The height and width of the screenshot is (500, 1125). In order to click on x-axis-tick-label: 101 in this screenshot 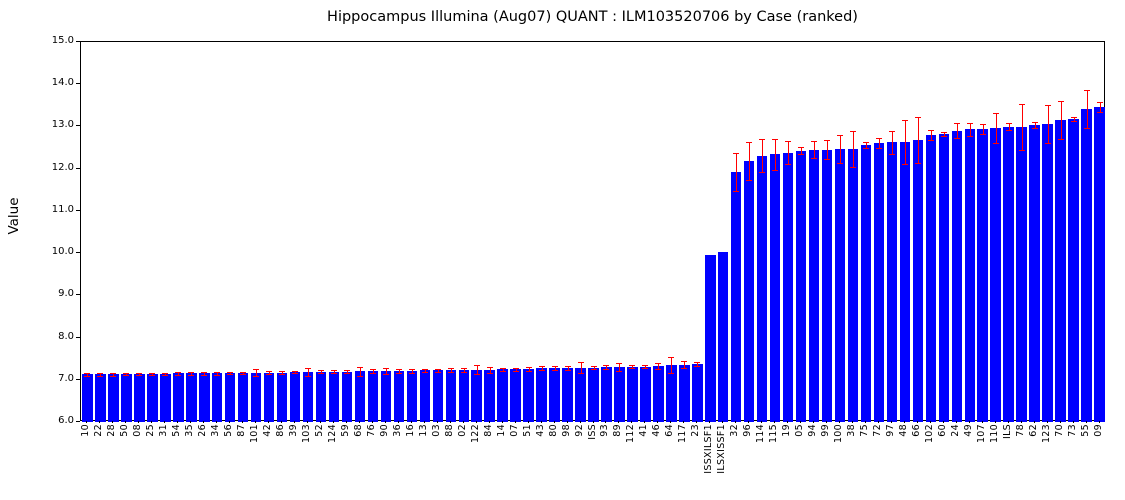, I will do `click(255, 434)`.